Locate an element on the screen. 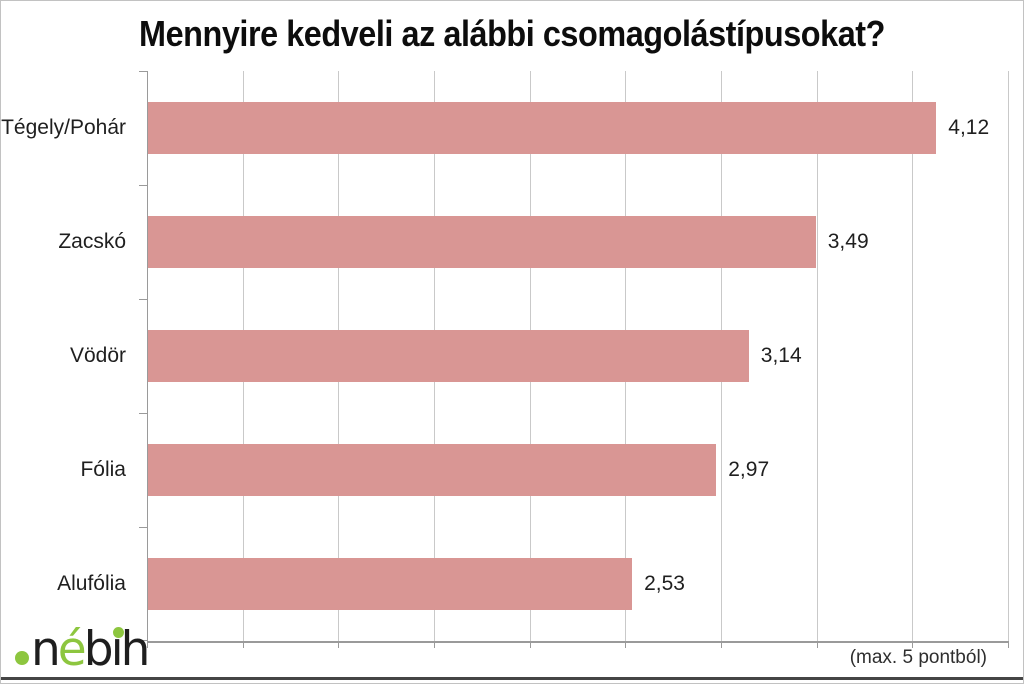 The width and height of the screenshot is (1024, 684). bar-row: 2,53 is located at coordinates (578, 584).